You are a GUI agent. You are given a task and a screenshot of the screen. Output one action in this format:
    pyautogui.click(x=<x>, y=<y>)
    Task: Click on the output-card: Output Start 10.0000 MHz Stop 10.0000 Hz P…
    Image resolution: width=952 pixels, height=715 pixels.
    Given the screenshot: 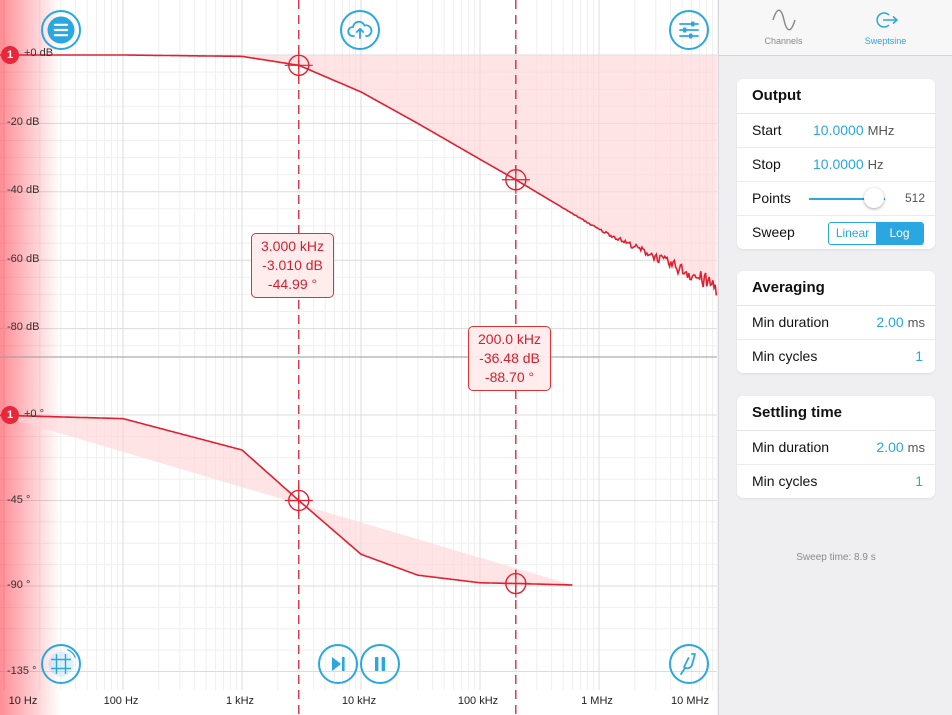 What is the action you would take?
    pyautogui.click(x=836, y=164)
    